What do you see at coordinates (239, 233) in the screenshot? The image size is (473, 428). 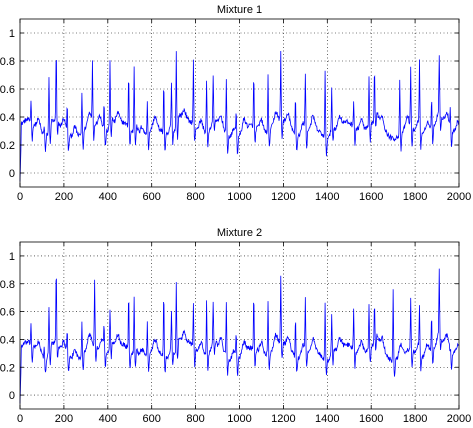 I see `chart-title: Mixture 2` at bounding box center [239, 233].